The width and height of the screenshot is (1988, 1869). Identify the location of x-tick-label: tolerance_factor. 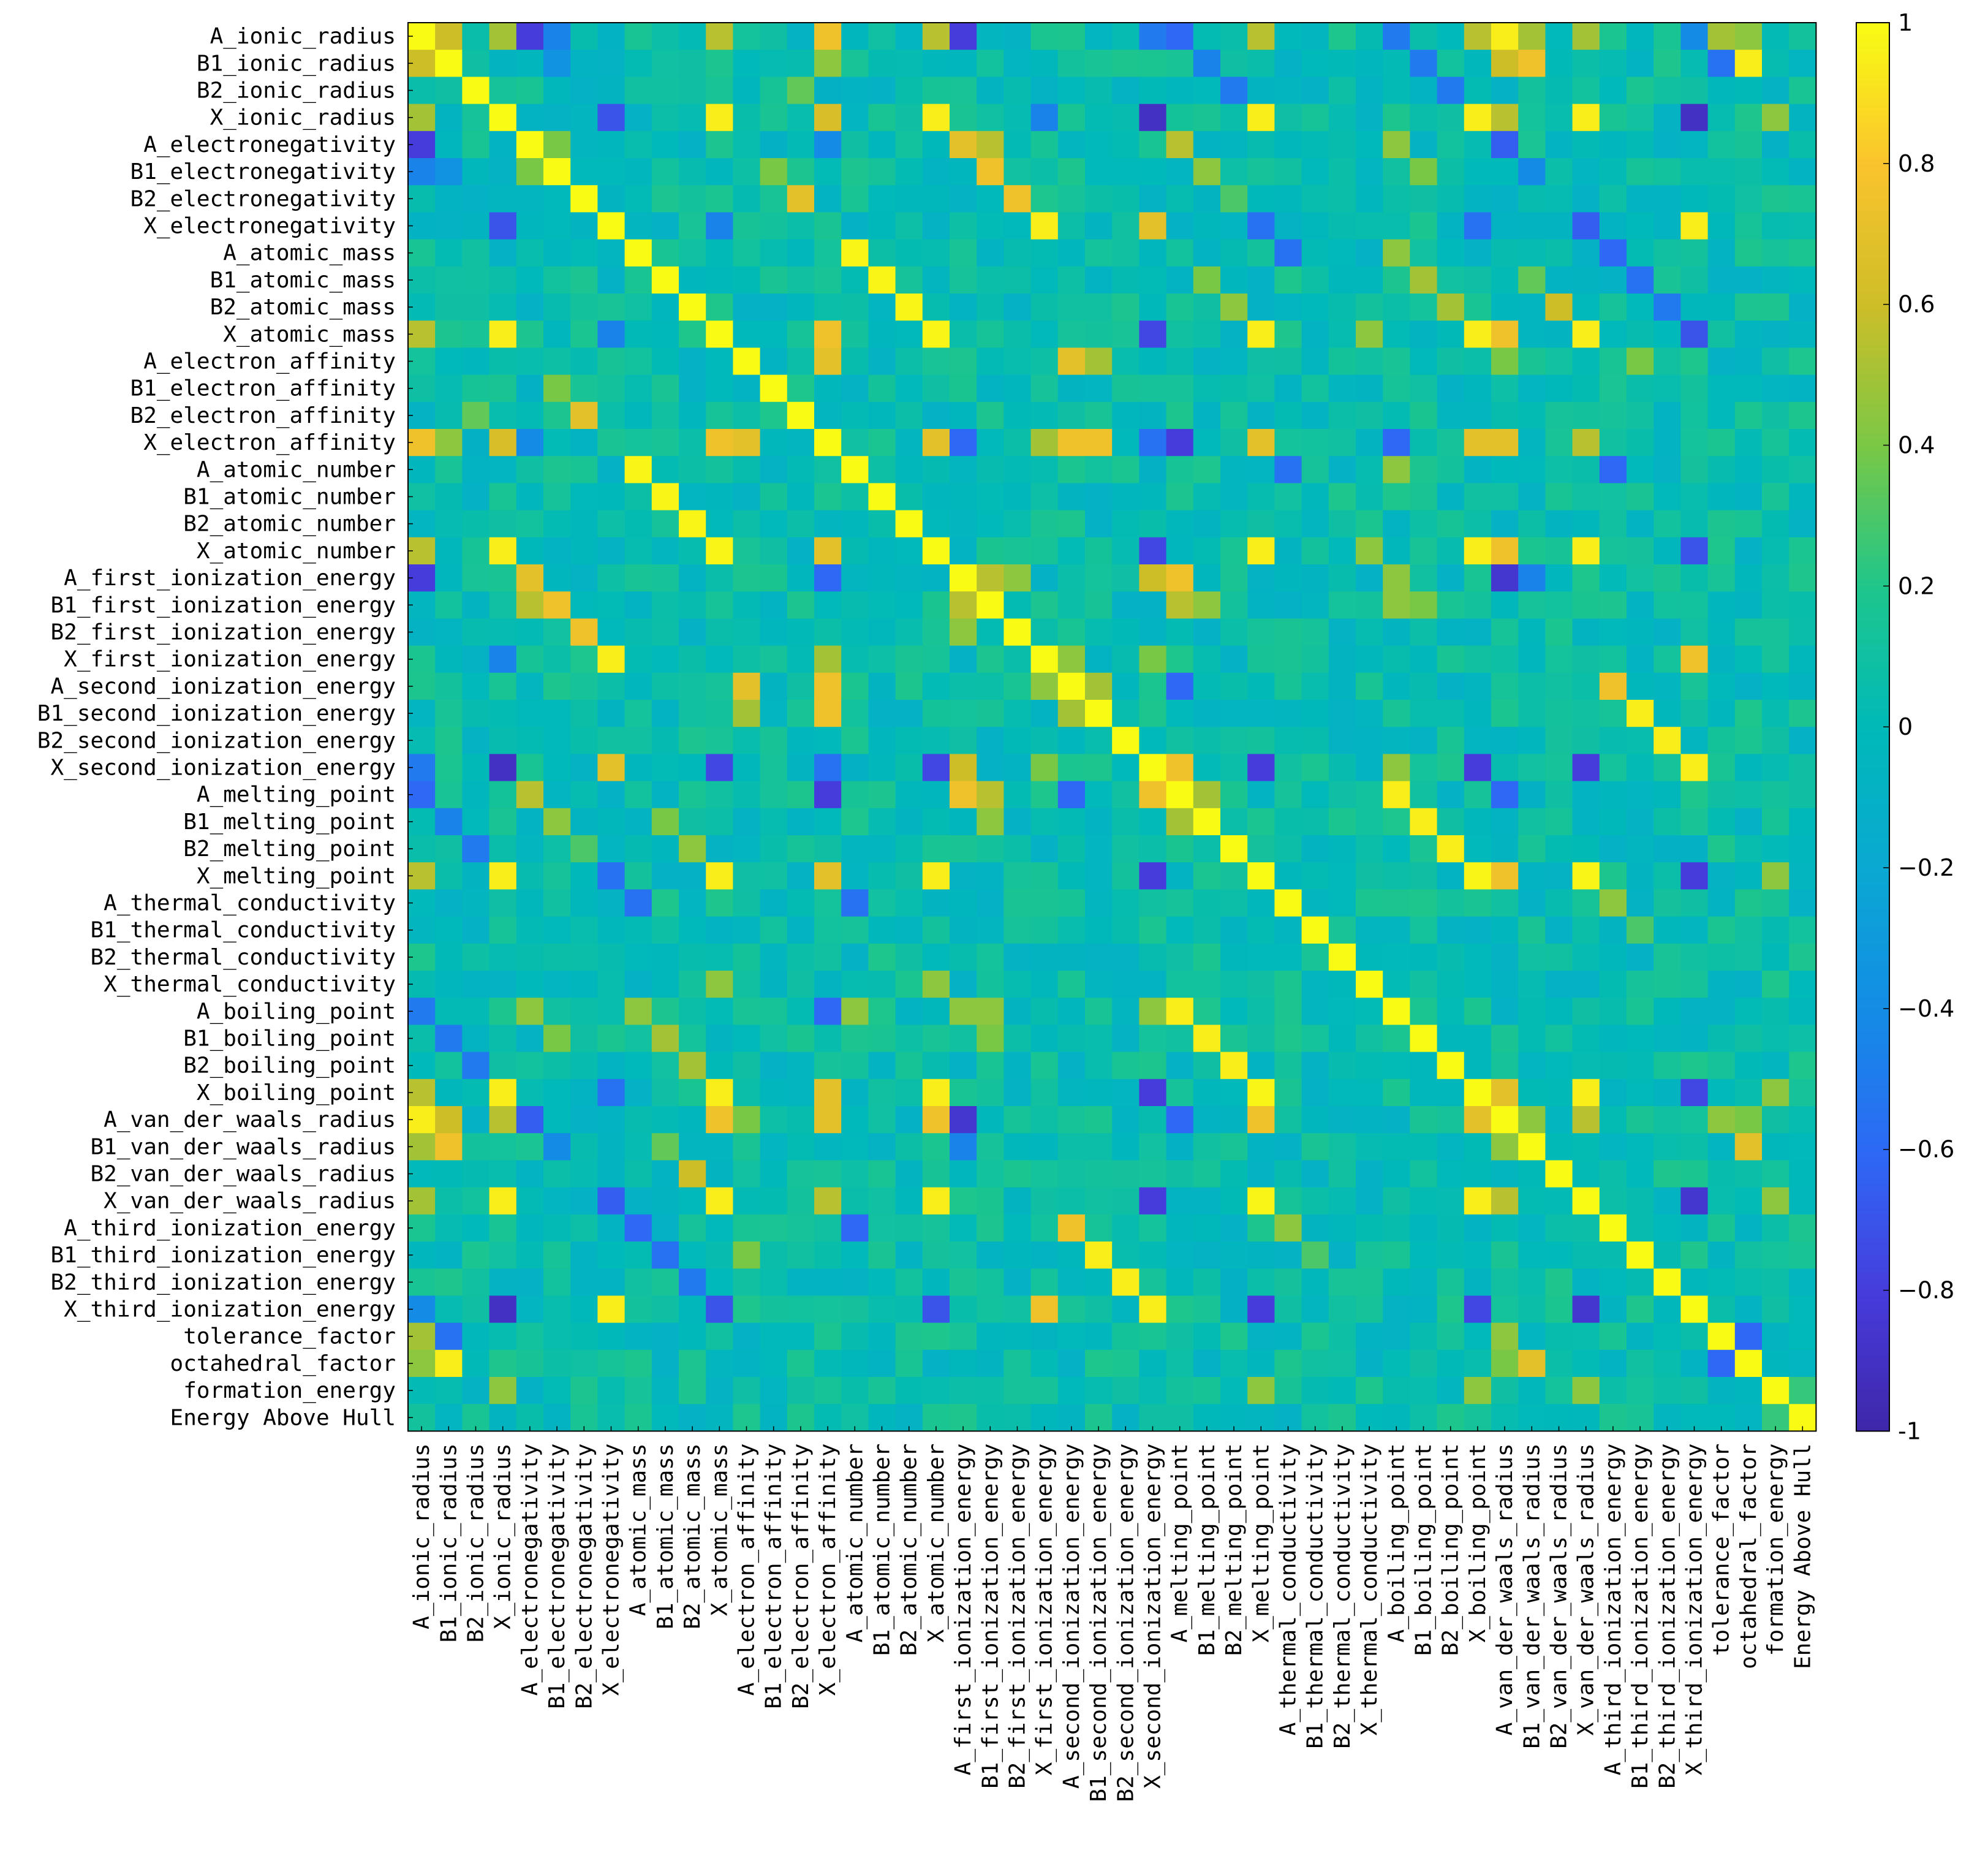
(1722, 1549).